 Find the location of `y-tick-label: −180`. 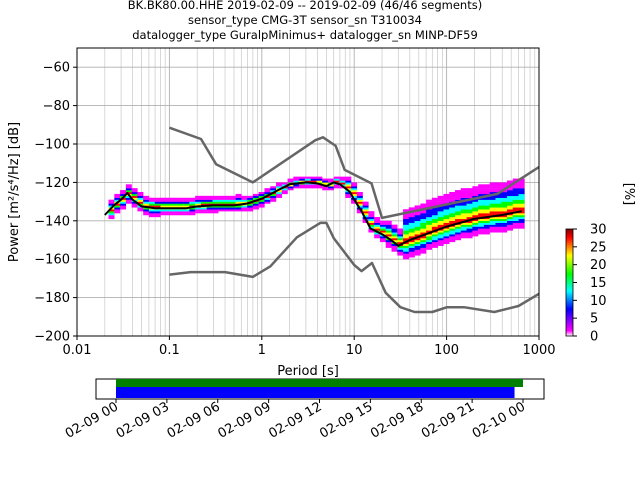

y-tick-label: −180 is located at coordinates (52, 298).